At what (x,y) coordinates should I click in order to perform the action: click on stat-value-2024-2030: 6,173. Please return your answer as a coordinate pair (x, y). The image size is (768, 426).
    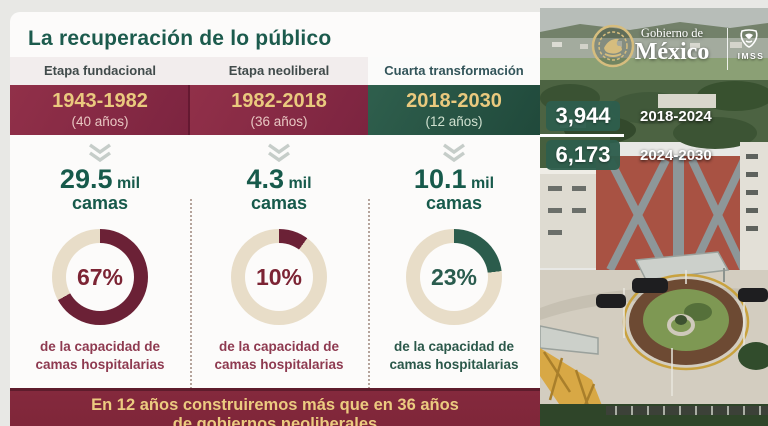
    Looking at the image, I should click on (583, 155).